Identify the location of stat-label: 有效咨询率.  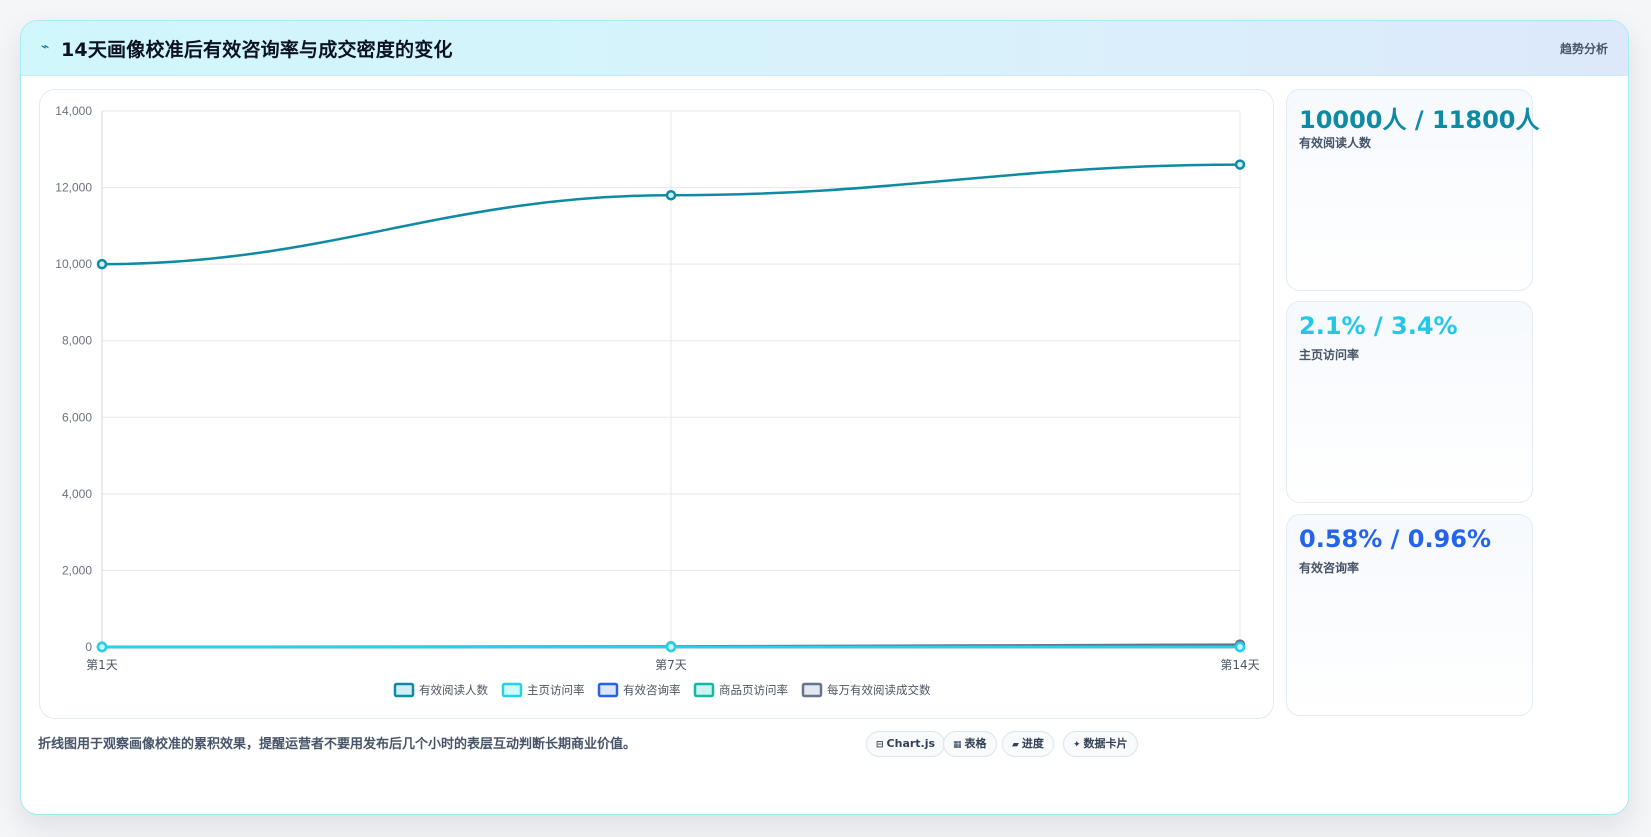
(1329, 568).